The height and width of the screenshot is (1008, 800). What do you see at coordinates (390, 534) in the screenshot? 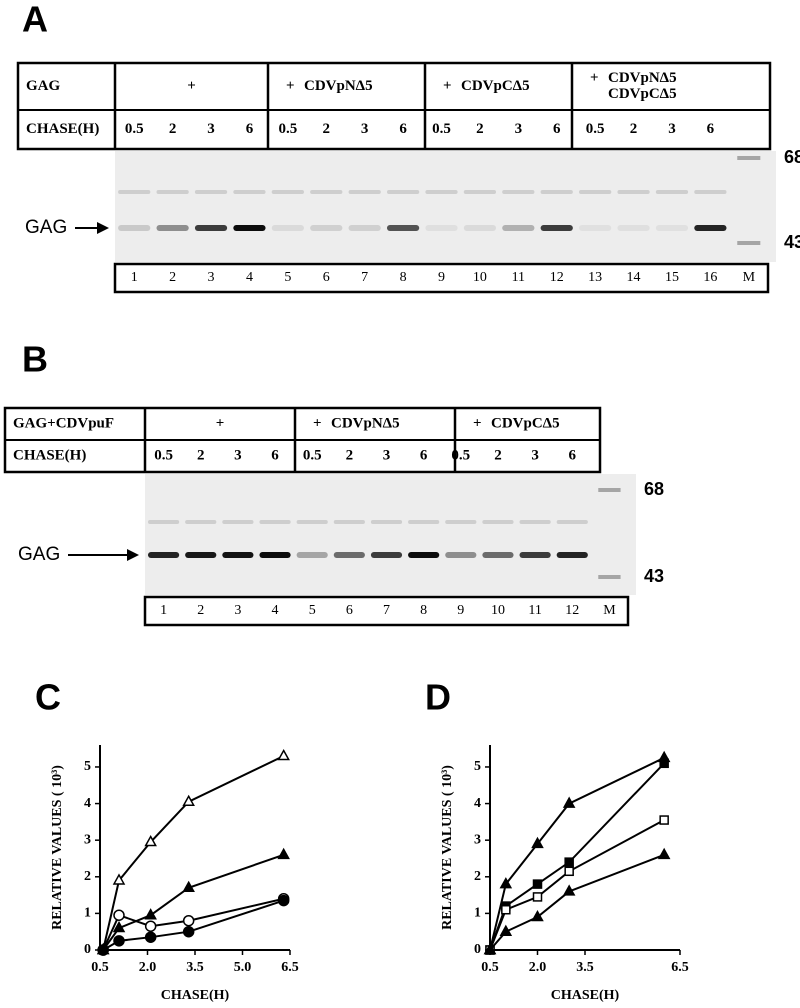
I see `gel` at bounding box center [390, 534].